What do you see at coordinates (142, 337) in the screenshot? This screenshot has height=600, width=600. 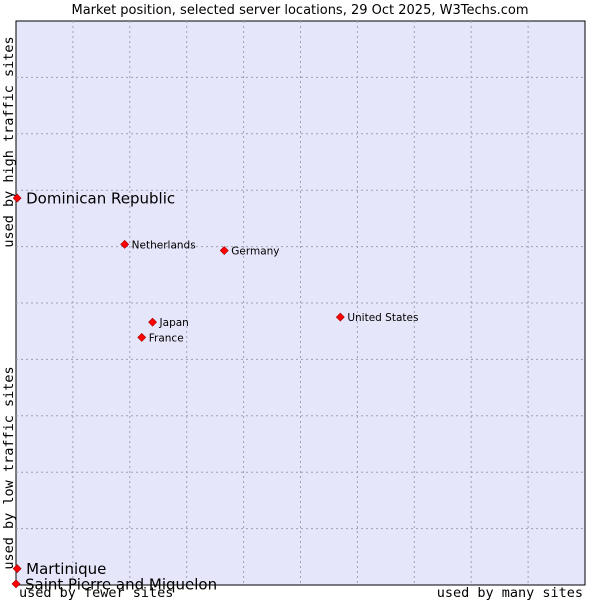 I see `marker-france` at bounding box center [142, 337].